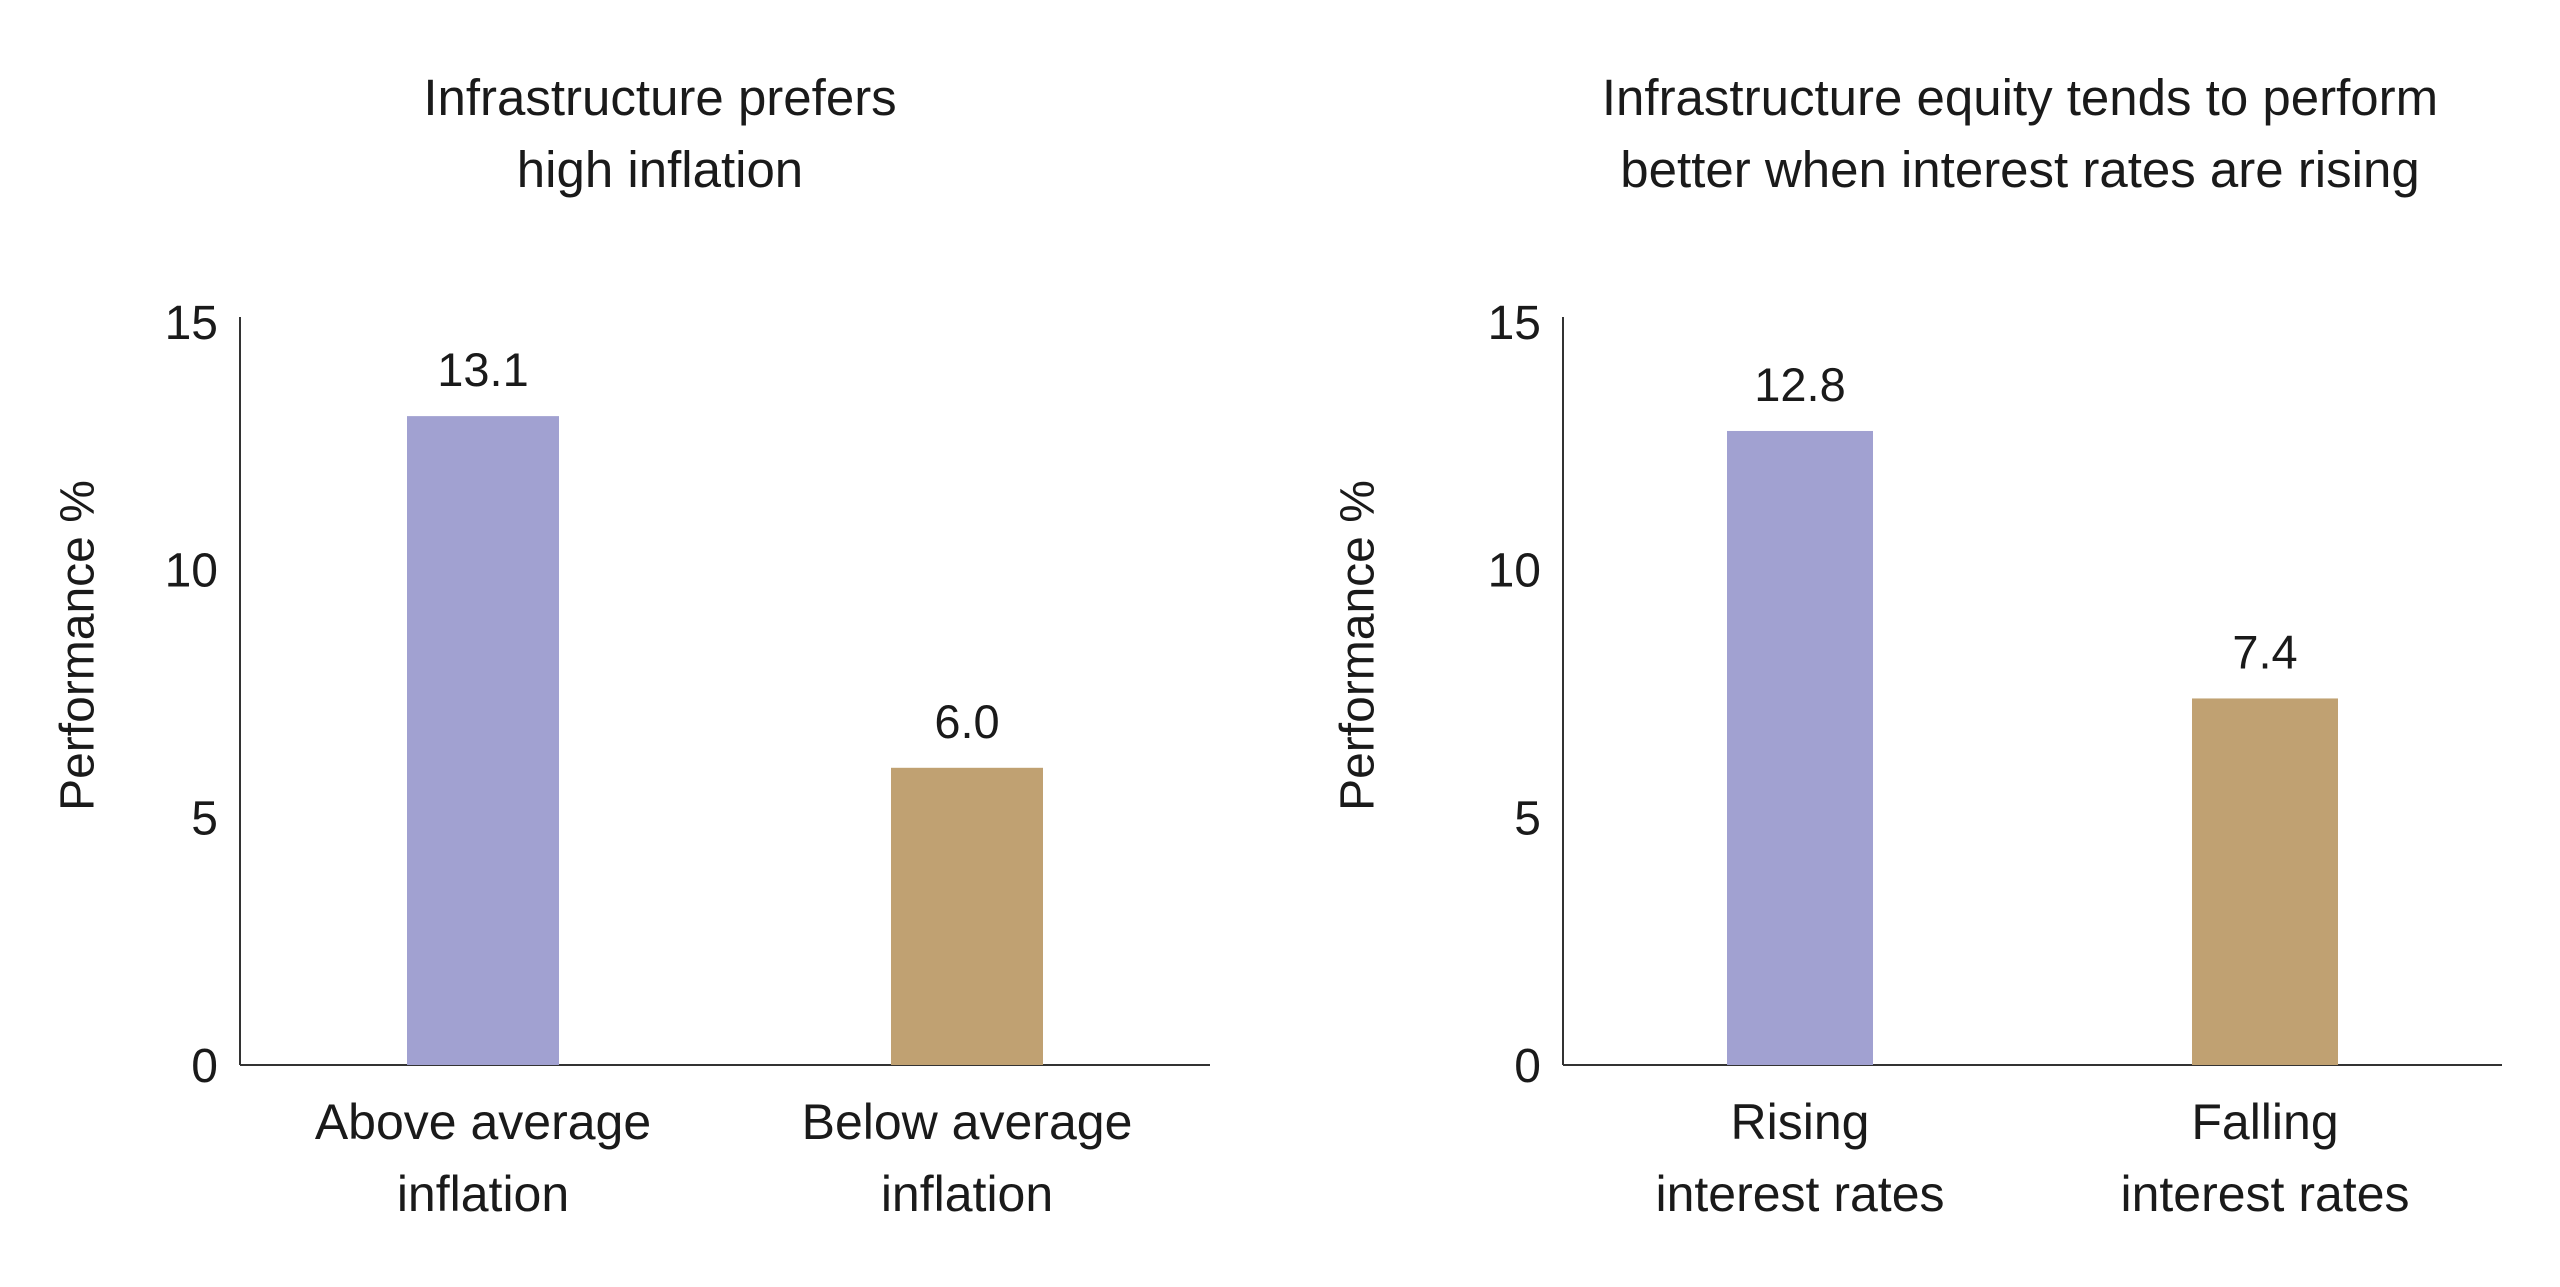 Image resolution: width=2560 pixels, height=1287 pixels. I want to click on x-tick-label: Falling interest rates, so click(2264, 1158).